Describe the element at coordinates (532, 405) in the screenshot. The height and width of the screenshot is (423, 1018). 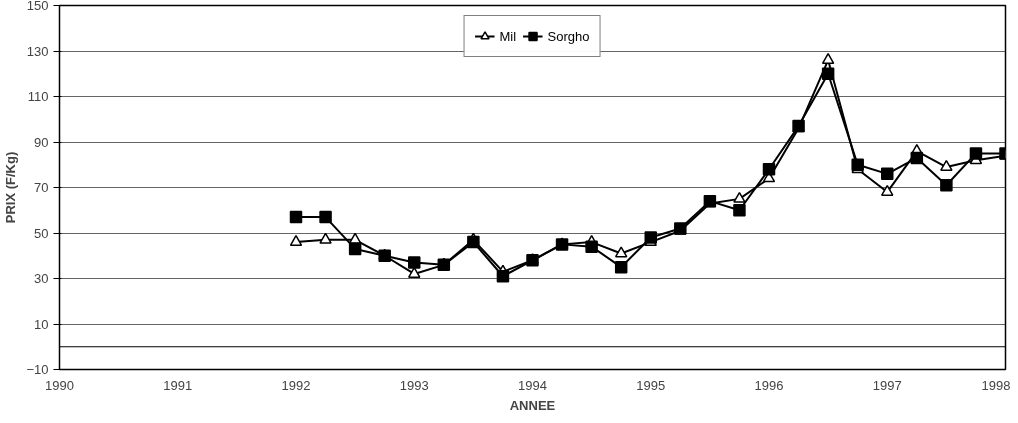
I see `x-axis-title: ANNEE` at that location.